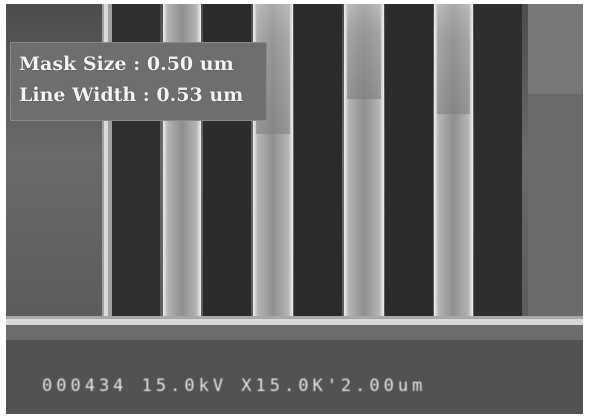 The image size is (589, 420). I want to click on sem-data-text: 000434 15.0kV X15.0K'2.00um, so click(234, 386).